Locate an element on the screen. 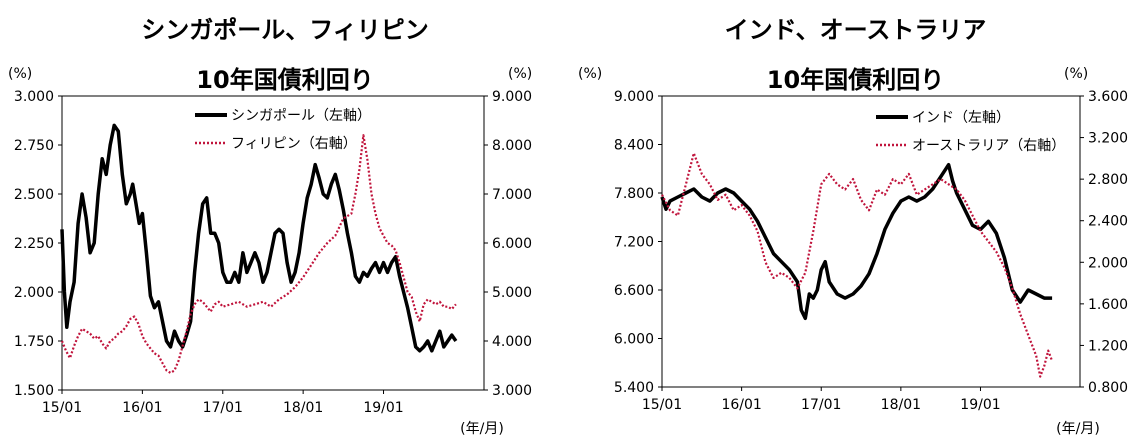 This screenshot has width=1141, height=444. y-left-tick-label: 7.800 is located at coordinates (634, 194).